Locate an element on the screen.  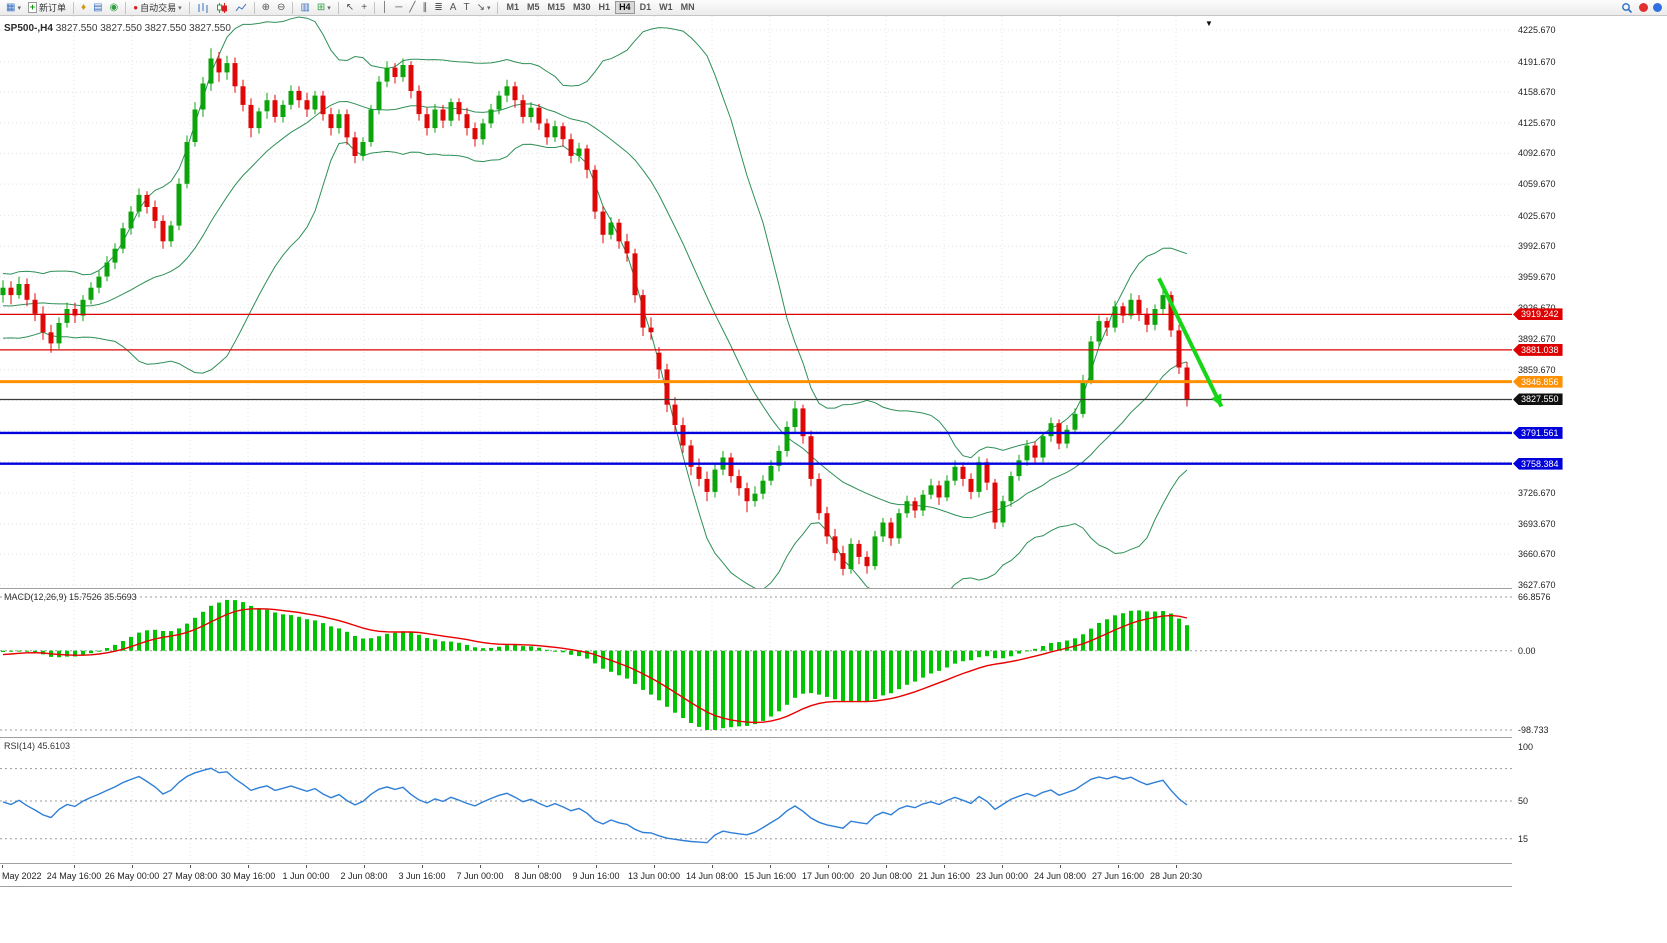
time-axis-label: 27 May 08:00 is located at coordinates (190, 876).